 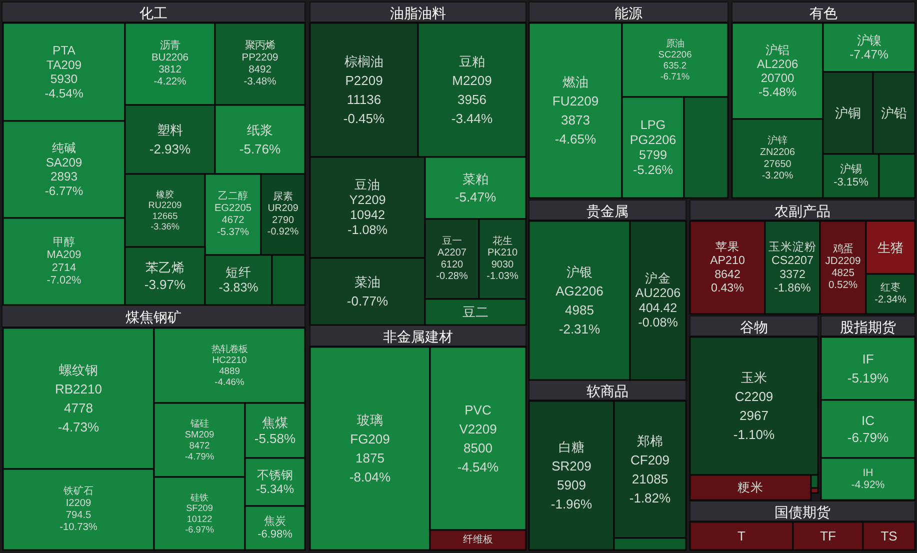 I want to click on category-label: 焦炭, so click(x=275, y=521).